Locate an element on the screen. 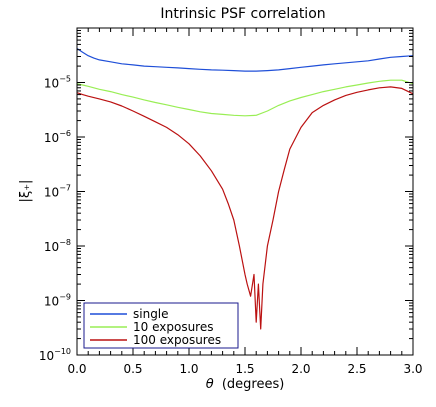 The width and height of the screenshot is (436, 407). x-axis-label: θ (degrees) is located at coordinates (245, 384).